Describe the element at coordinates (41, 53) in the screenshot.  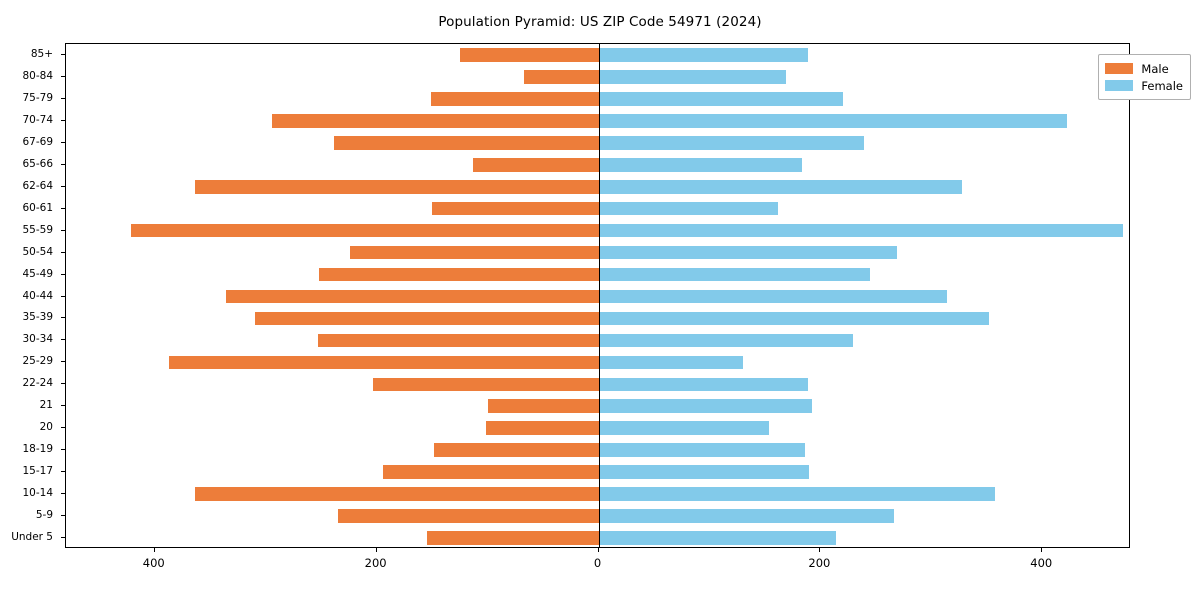
I see `y-axis-tick-label: 85+` at that location.